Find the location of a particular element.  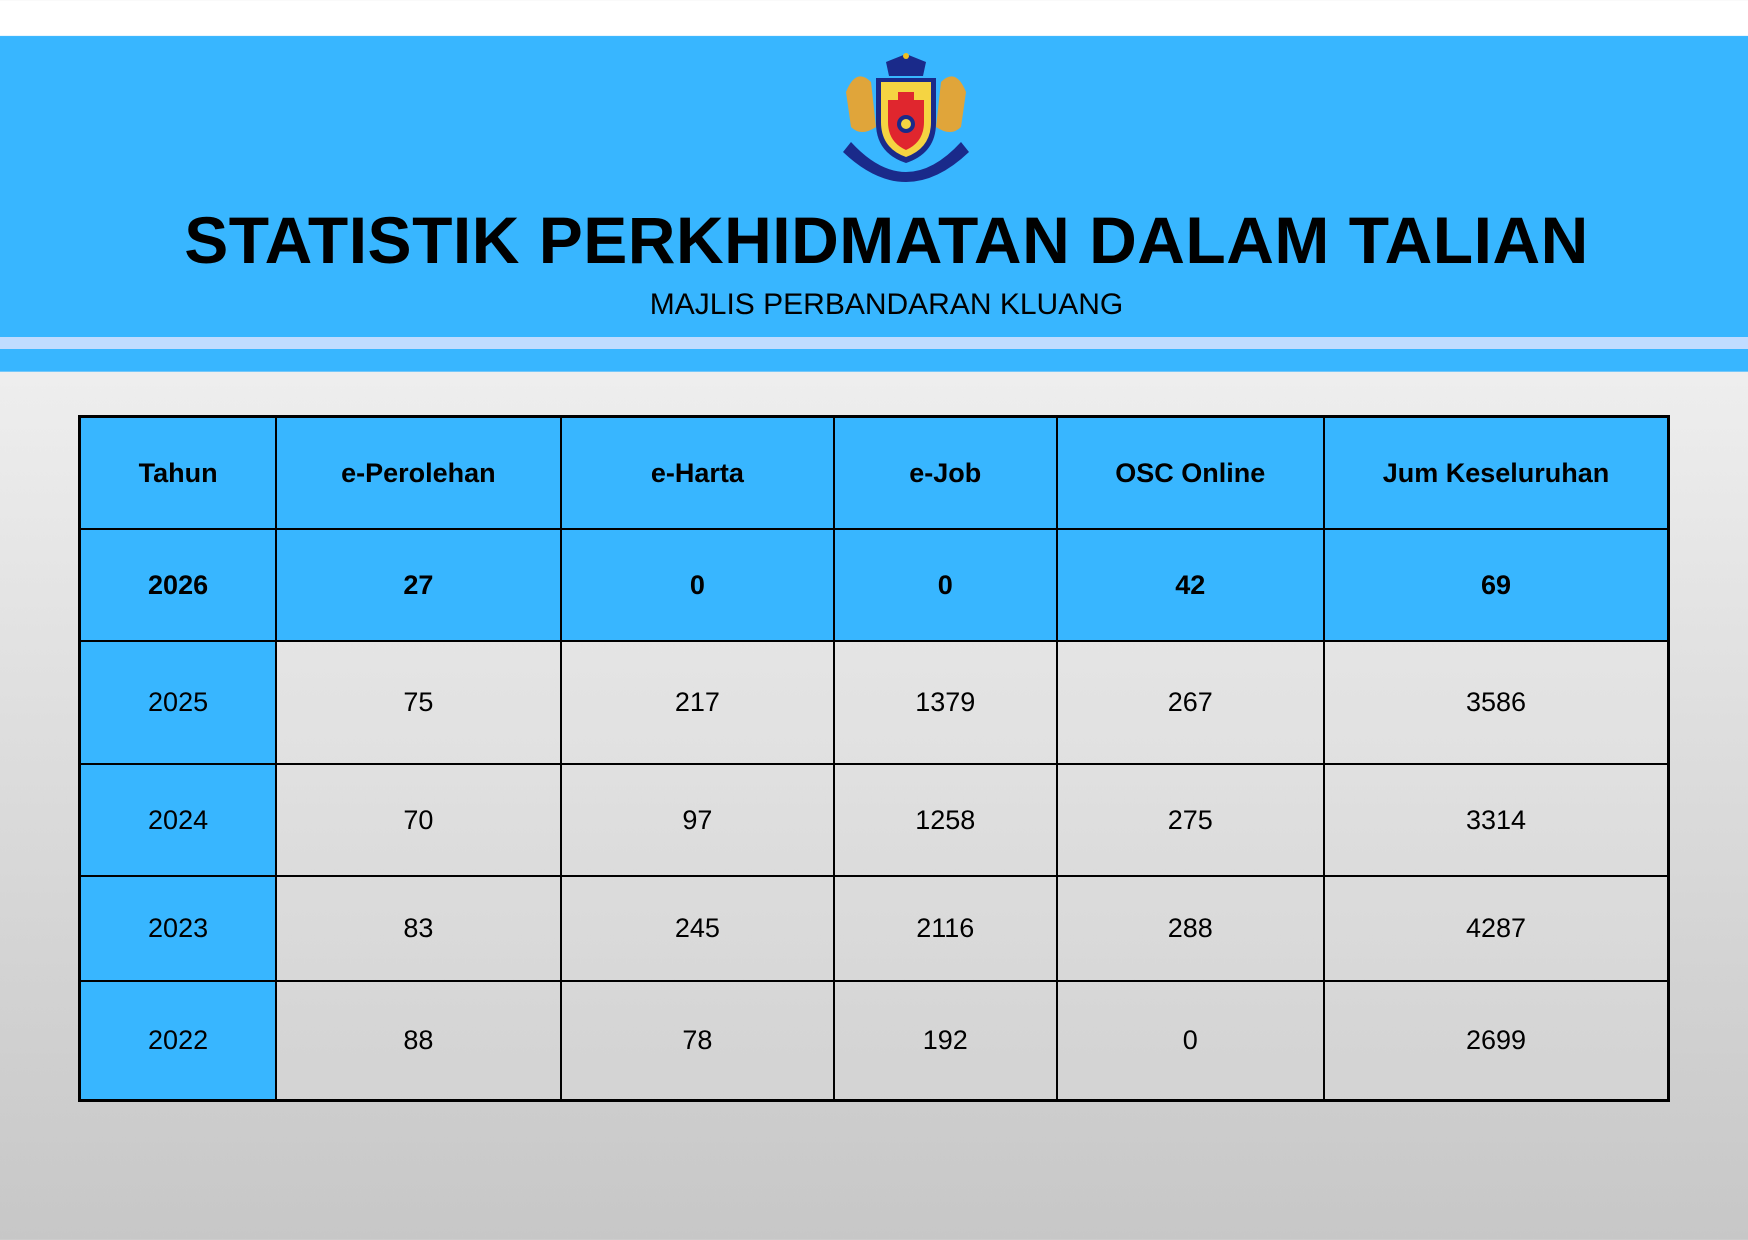

header-stripe is located at coordinates (874, 343).